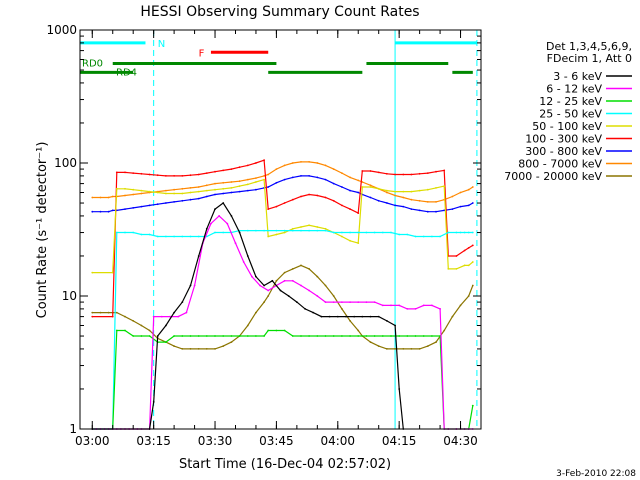  Describe the element at coordinates (126, 72) in the screenshot. I see `flag-label-rd4: RD4` at that location.